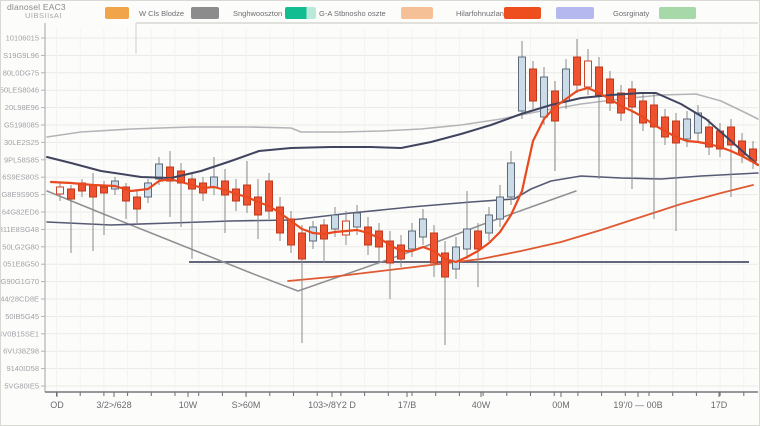 This screenshot has width=760, height=426. I want to click on y-axis-label: S19G9L96, so click(21, 55).